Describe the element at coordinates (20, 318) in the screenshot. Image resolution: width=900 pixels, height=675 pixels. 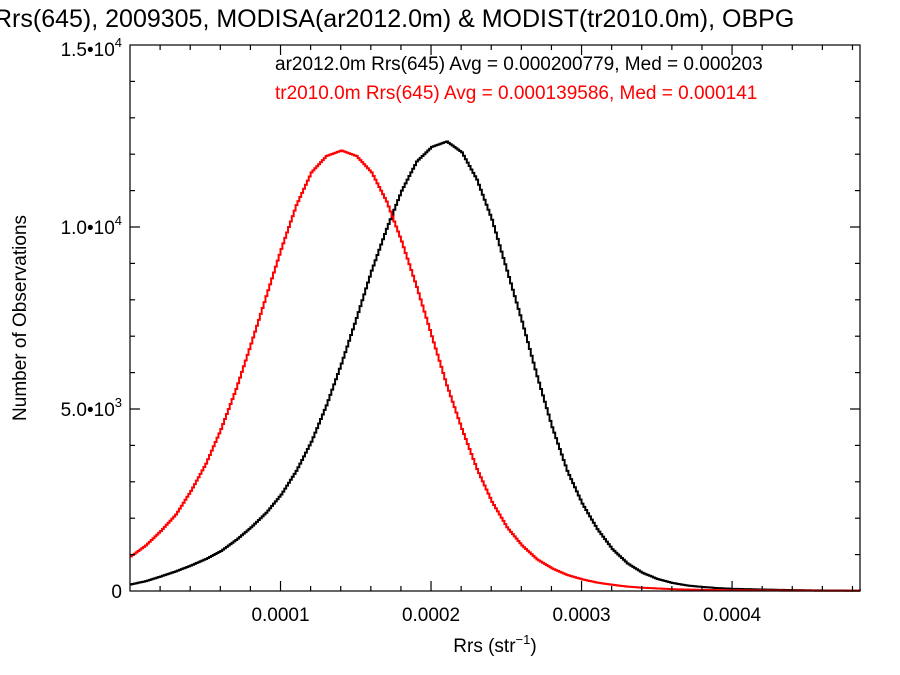
I see `y-axis-title: Number of Observations` at that location.